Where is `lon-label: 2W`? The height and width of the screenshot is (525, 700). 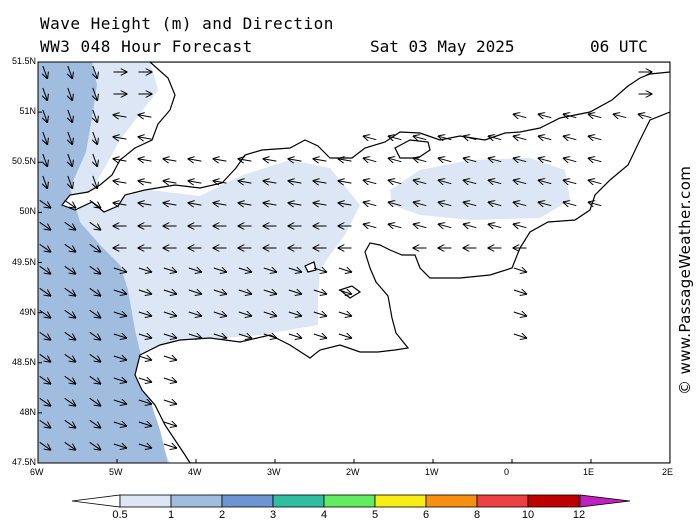
lon-label: 2W is located at coordinates (353, 472).